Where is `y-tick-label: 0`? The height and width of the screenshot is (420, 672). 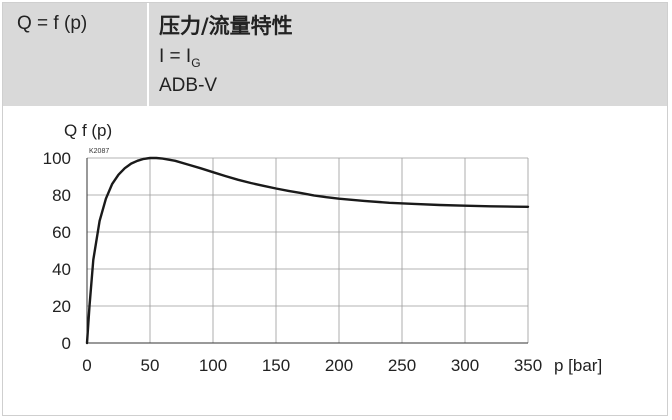
y-tick-label: 0 is located at coordinates (66, 343).